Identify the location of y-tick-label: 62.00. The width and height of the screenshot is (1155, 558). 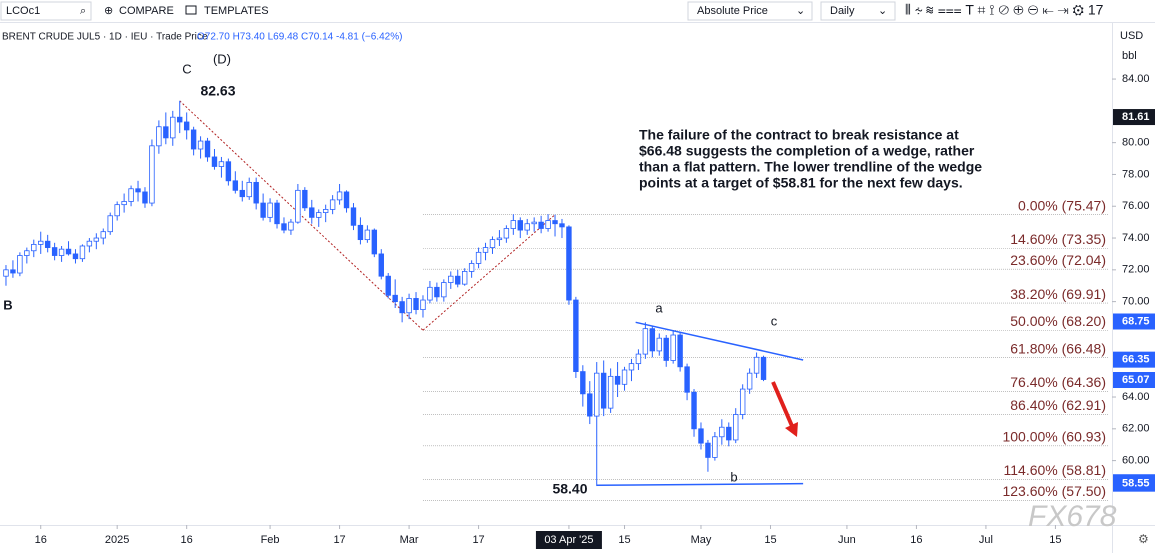
(1136, 429).